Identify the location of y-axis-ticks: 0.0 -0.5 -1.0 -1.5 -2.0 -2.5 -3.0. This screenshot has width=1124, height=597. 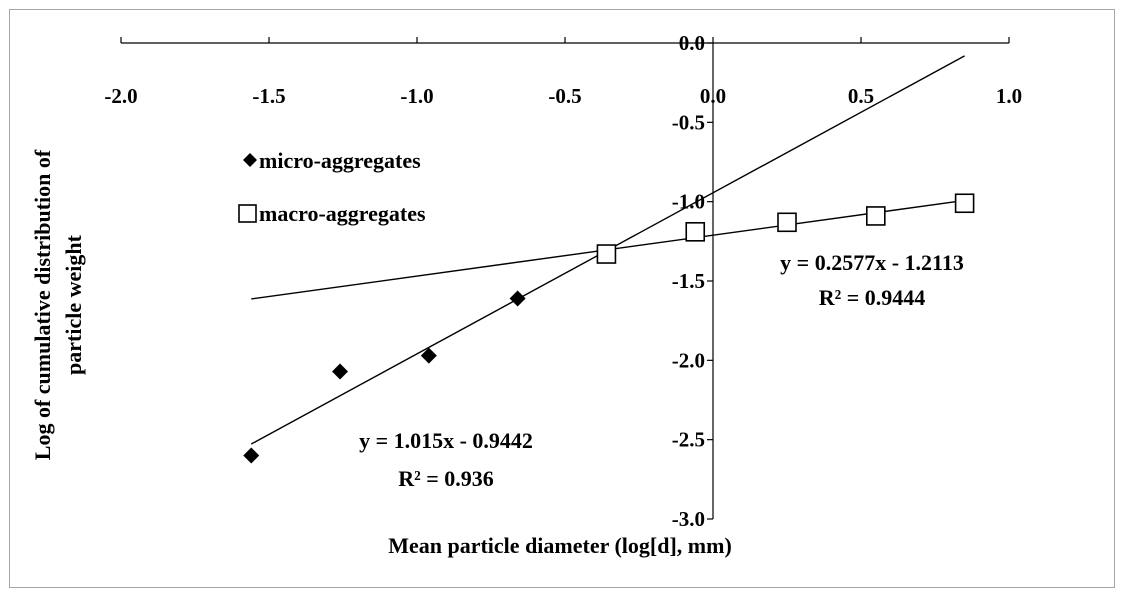
(692, 281).